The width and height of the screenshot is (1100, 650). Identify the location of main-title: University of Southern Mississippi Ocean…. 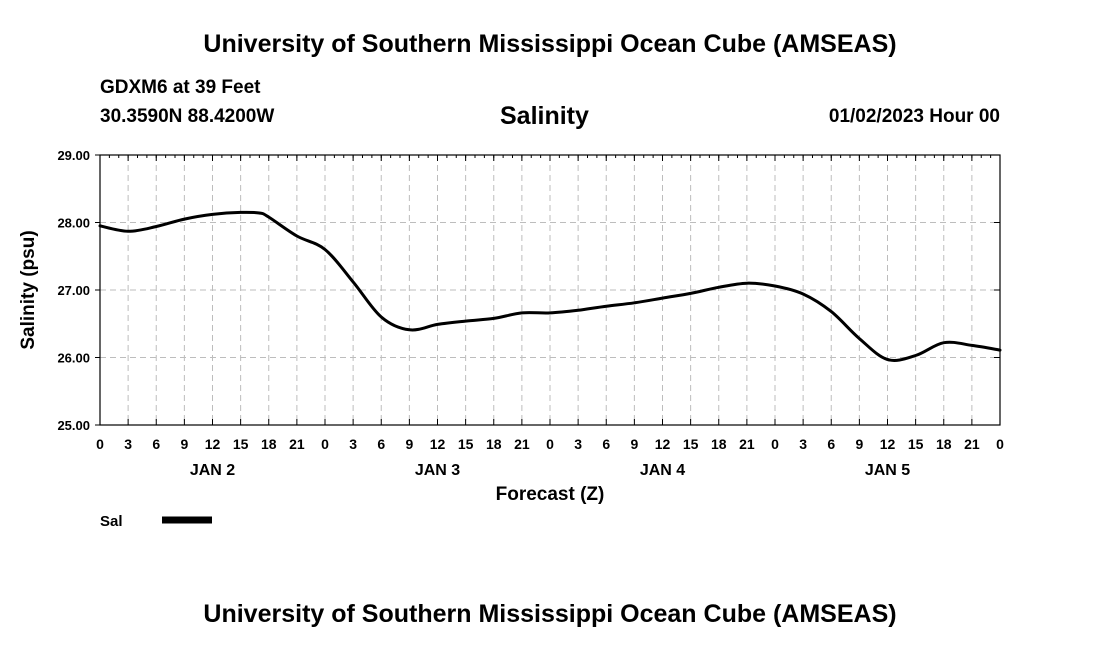
(550, 44).